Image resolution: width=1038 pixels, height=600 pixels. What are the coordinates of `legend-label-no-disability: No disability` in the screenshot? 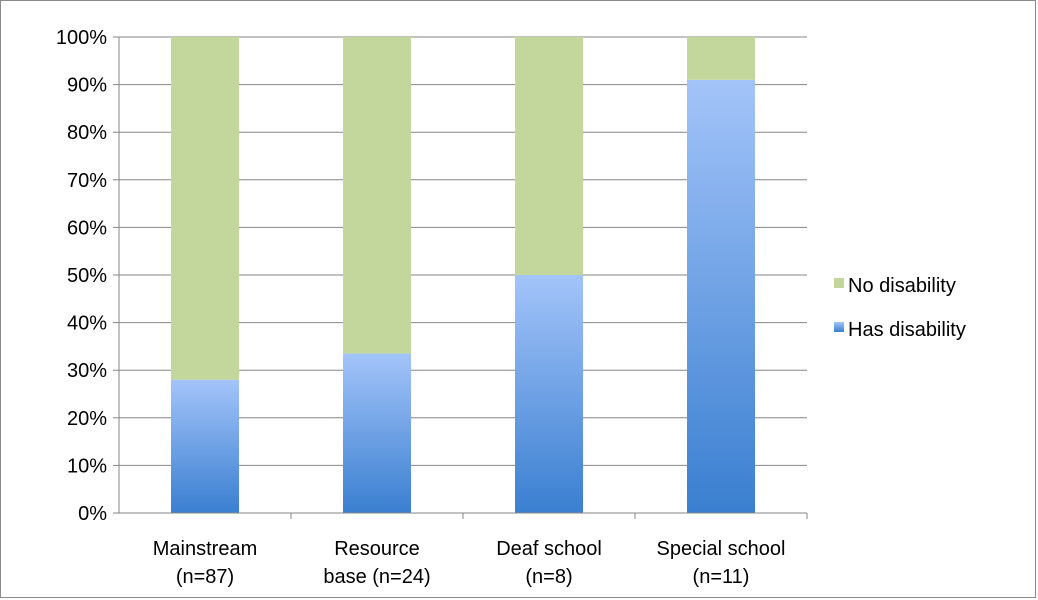 It's located at (902, 286).